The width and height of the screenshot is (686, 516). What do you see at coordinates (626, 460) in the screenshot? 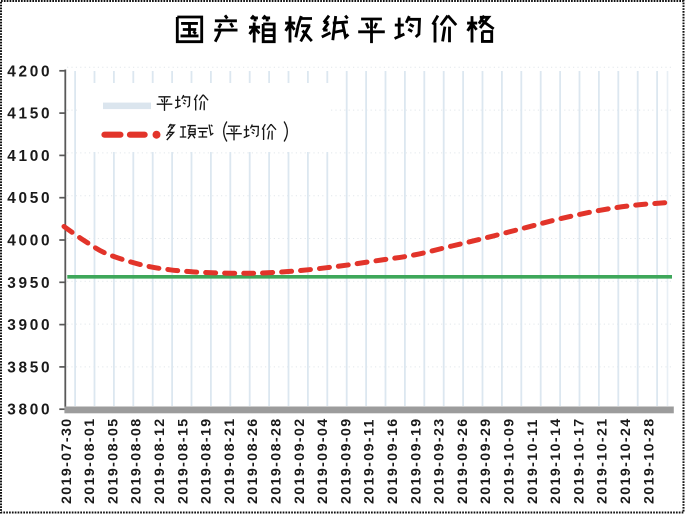
I see `svg-text: 2019-10-24` at bounding box center [626, 460].